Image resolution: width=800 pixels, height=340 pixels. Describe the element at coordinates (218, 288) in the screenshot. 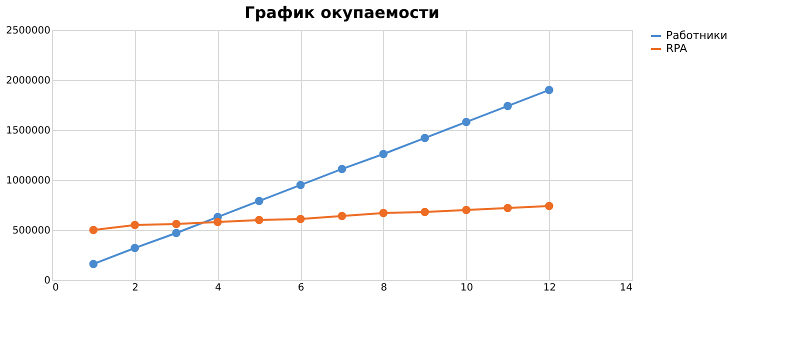

I see `x-tick-label: 4` at that location.